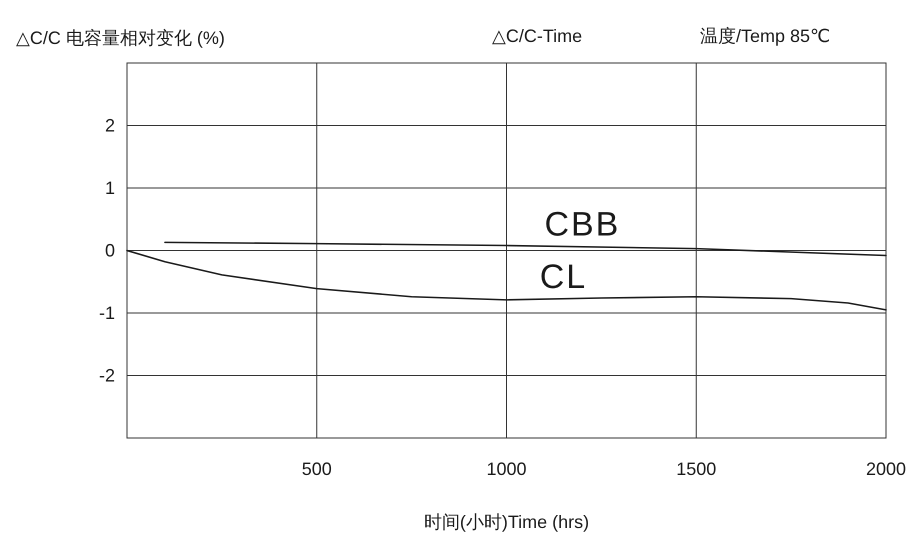  I want to click on y-tick-label: 2, so click(109, 126).